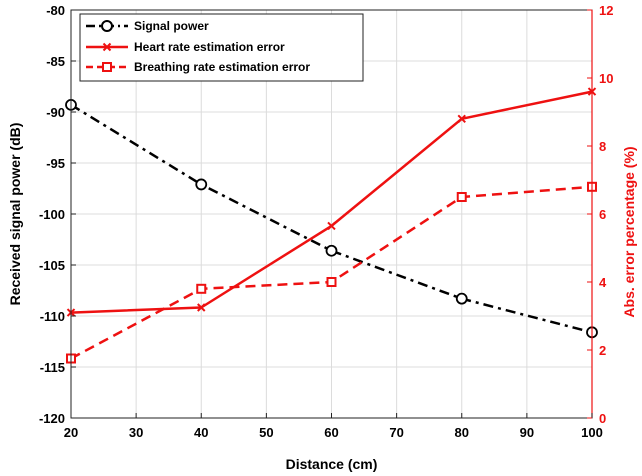  I want to click on x-axis-label: Distance (cm), so click(332, 464).